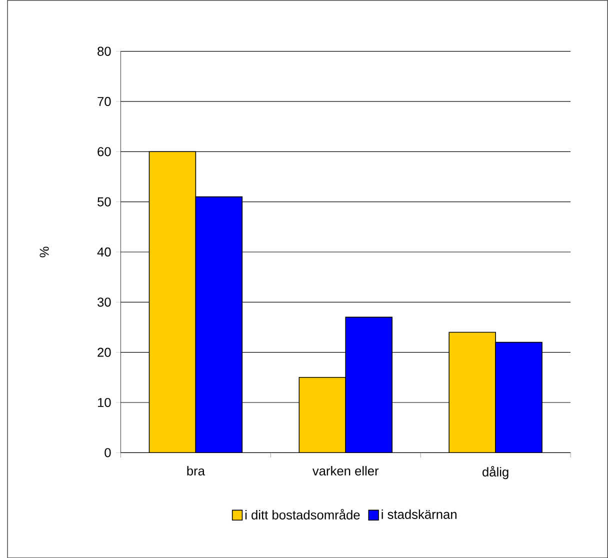 The height and width of the screenshot is (558, 608). Describe the element at coordinates (302, 514) in the screenshot. I see `legend-label: i ditt bostadsområde` at that location.